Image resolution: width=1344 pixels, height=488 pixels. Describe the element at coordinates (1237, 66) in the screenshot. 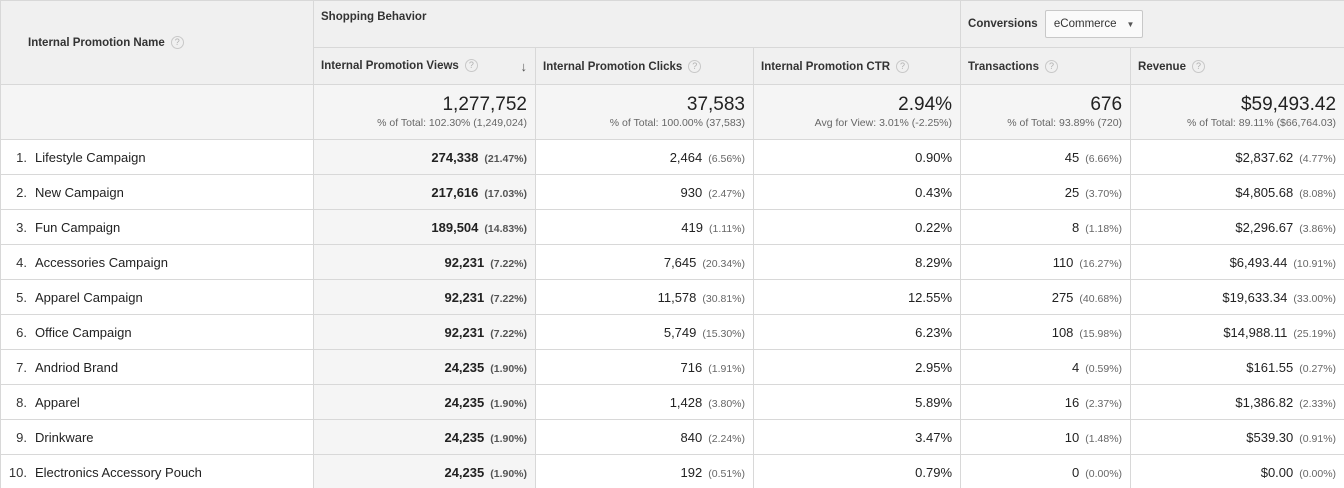

I see `column-header-revenue: Revenue?` at that location.